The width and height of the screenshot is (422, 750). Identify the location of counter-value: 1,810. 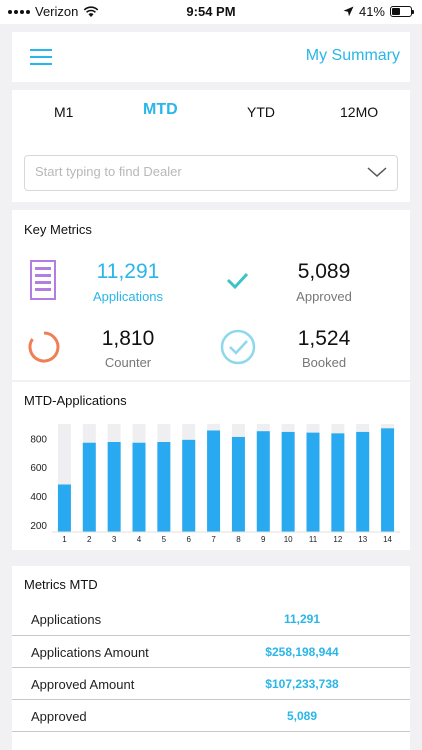
(128, 338).